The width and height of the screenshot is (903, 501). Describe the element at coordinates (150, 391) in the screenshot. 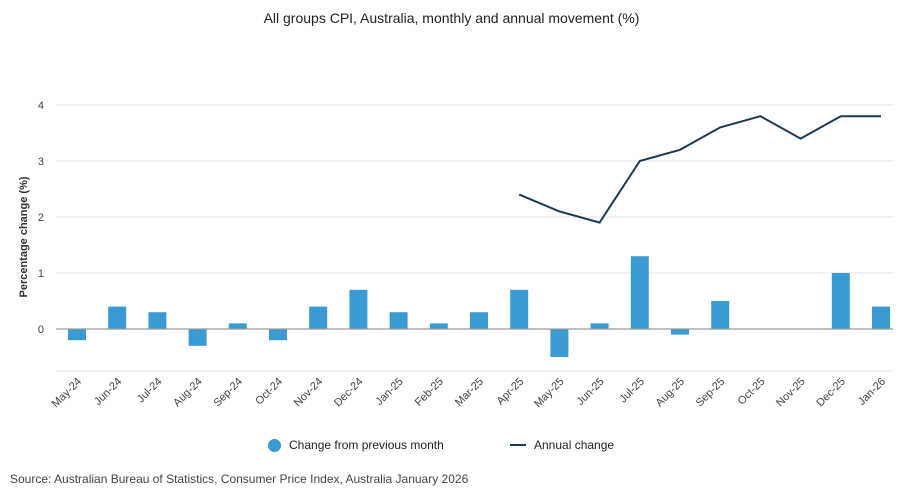

I see `x-tick-label: Jul-24` at that location.